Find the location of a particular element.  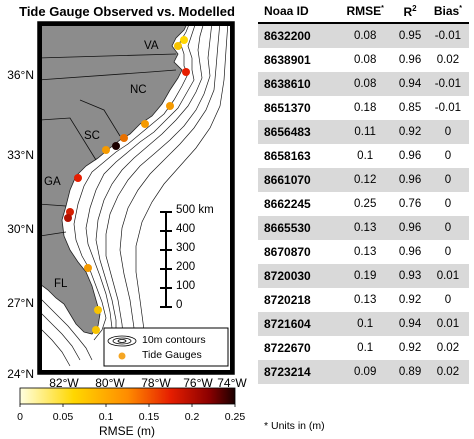

lat-label: 33°N is located at coordinates (20, 155).